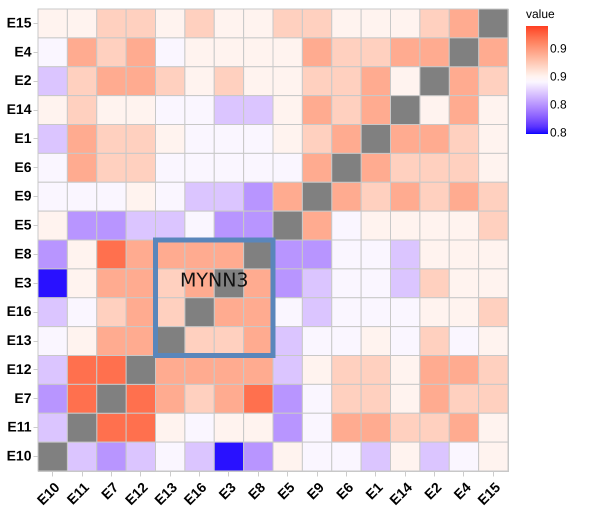  I want to click on y-tick-label: E3, so click(23, 282).